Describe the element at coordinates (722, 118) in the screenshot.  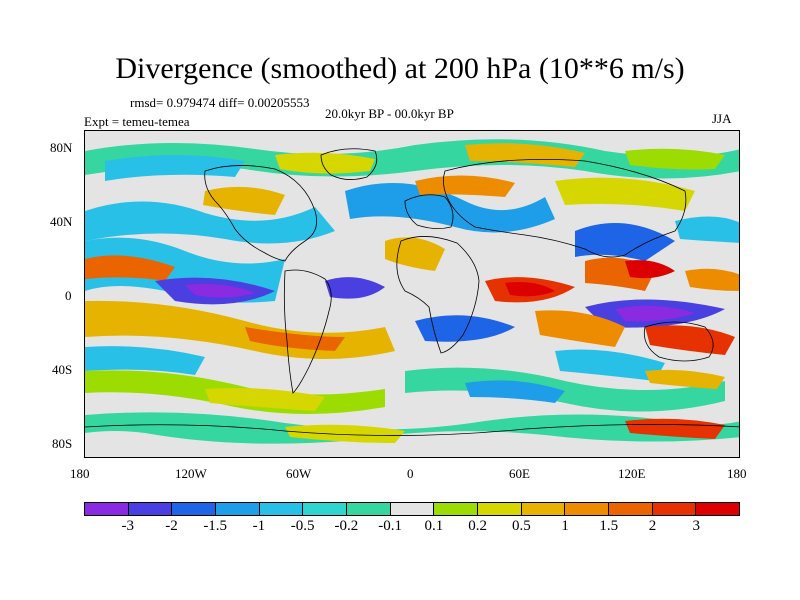
I see `season-label: JJA` at that location.